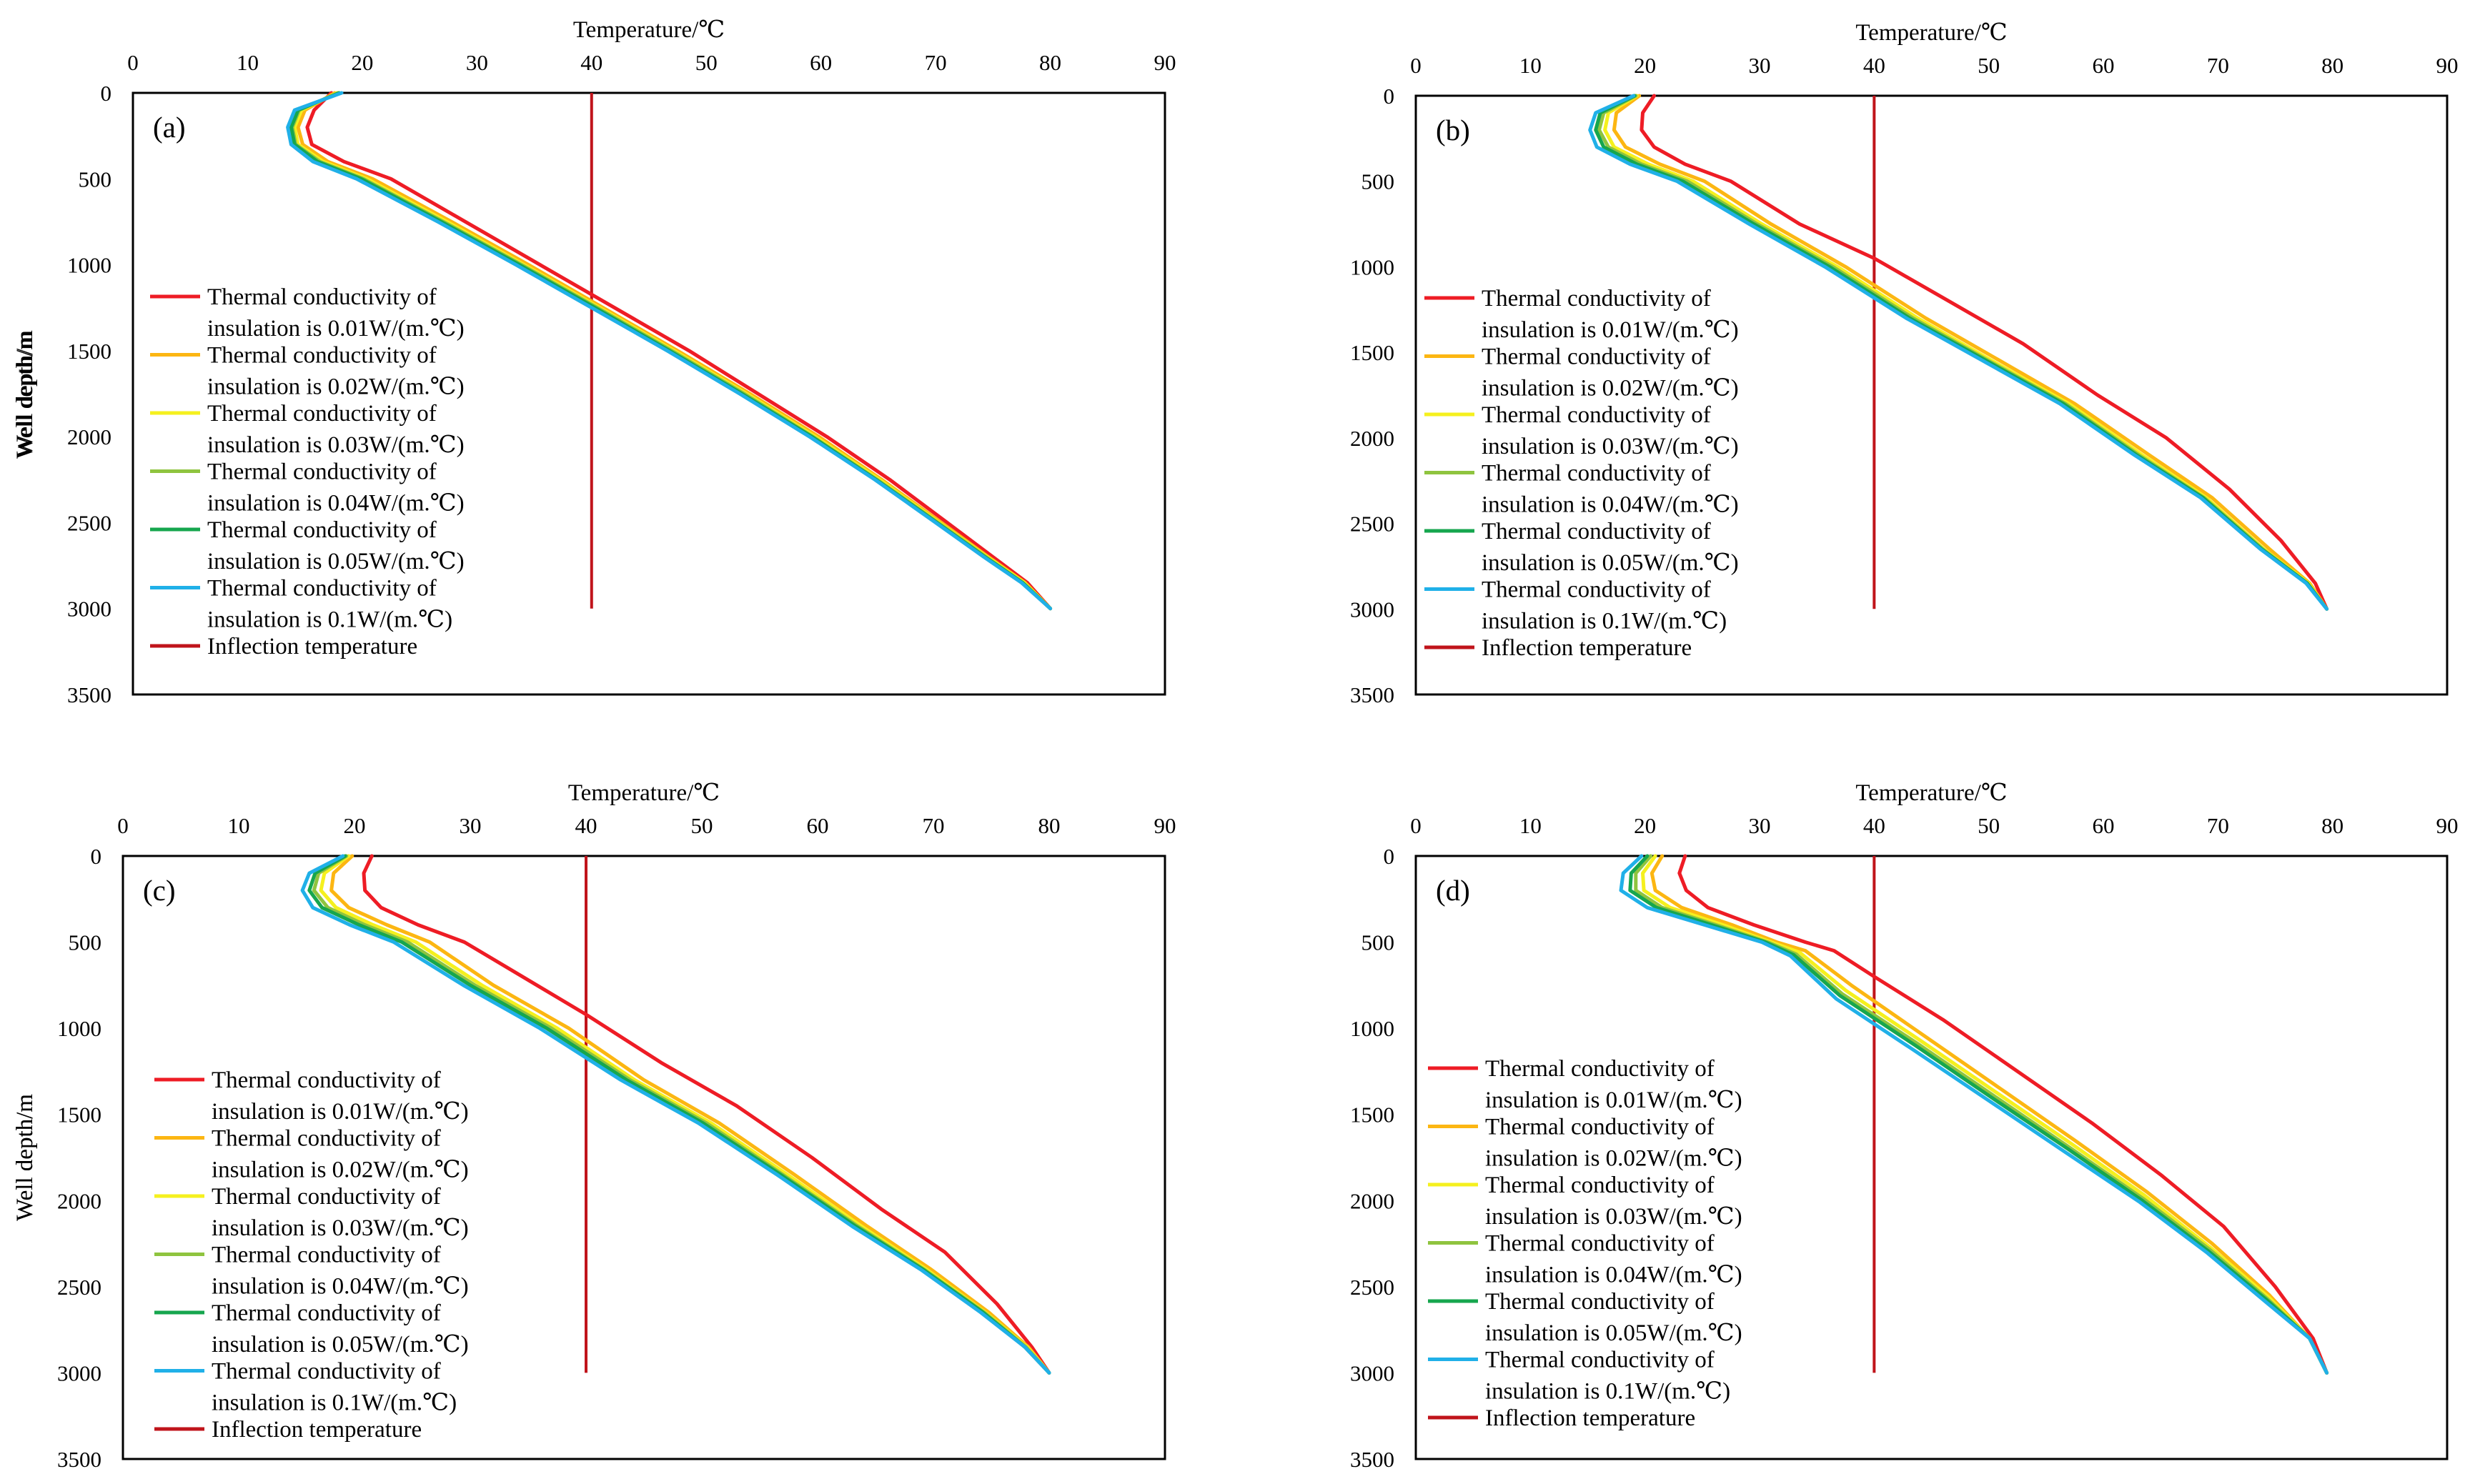 This screenshot has height=1484, width=2480. I want to click on panel-c-x-tick-label: 20, so click(355, 826).